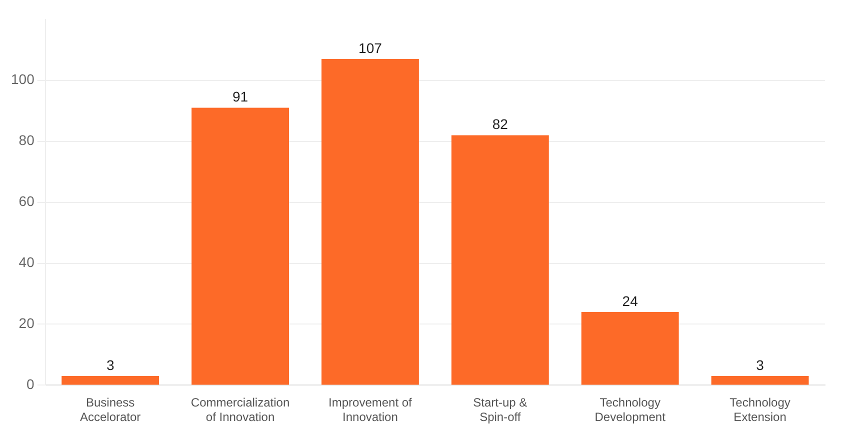 Image resolution: width=843 pixels, height=436 pixels. What do you see at coordinates (240, 96) in the screenshot?
I see `data-label: 91` at bounding box center [240, 96].